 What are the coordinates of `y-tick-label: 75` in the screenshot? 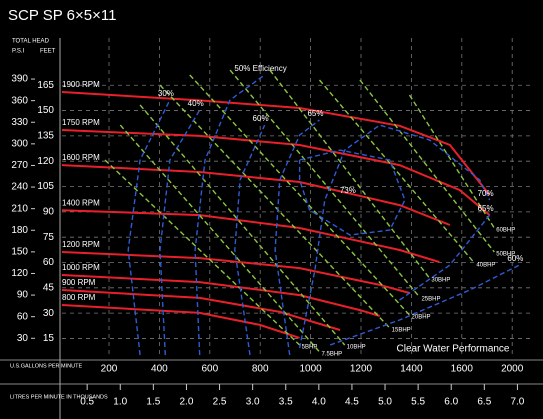 It's located at (49, 237).